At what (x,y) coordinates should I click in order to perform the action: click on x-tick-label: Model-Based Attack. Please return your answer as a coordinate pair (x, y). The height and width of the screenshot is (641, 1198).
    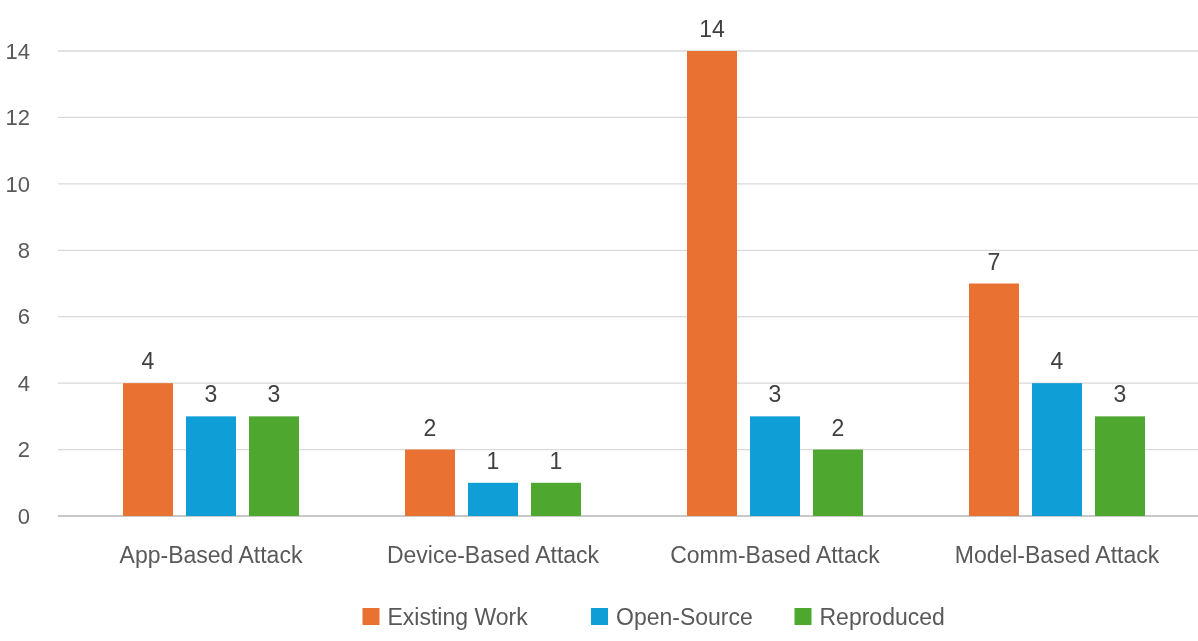
    Looking at the image, I should click on (1057, 555).